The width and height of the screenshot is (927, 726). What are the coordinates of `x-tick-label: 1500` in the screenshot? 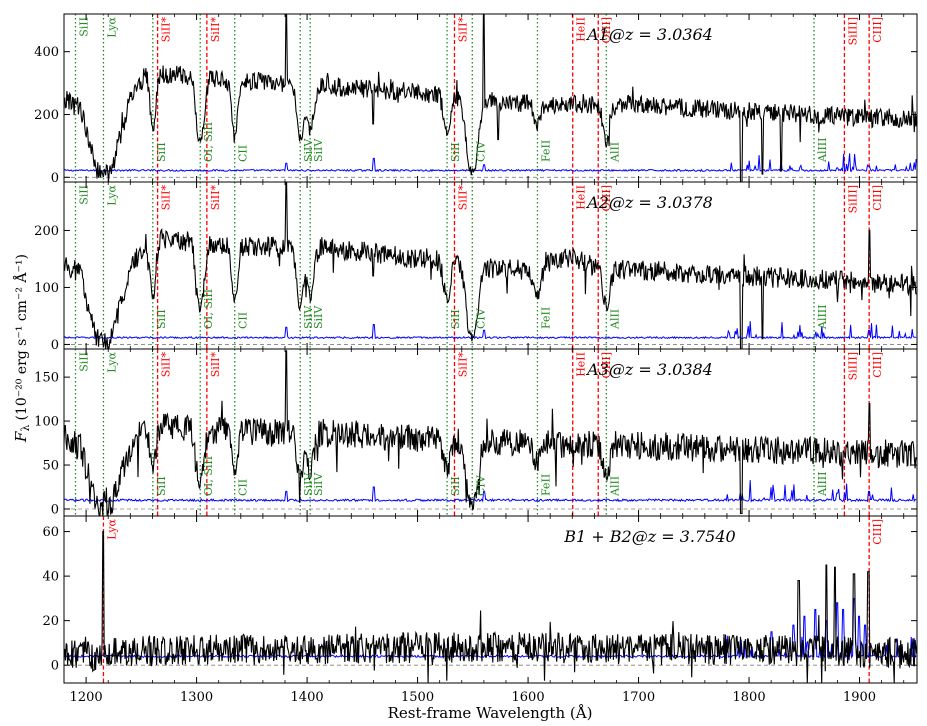 It's located at (417, 697).